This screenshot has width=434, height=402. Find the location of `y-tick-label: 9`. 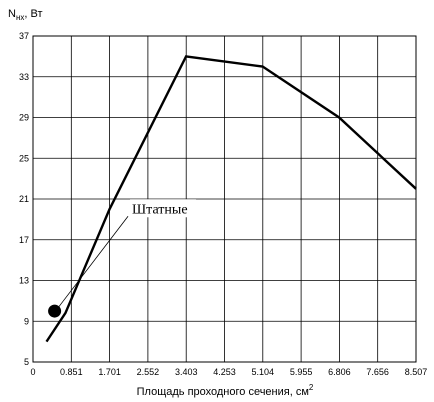

y-tick-label: 9 is located at coordinates (26, 321).